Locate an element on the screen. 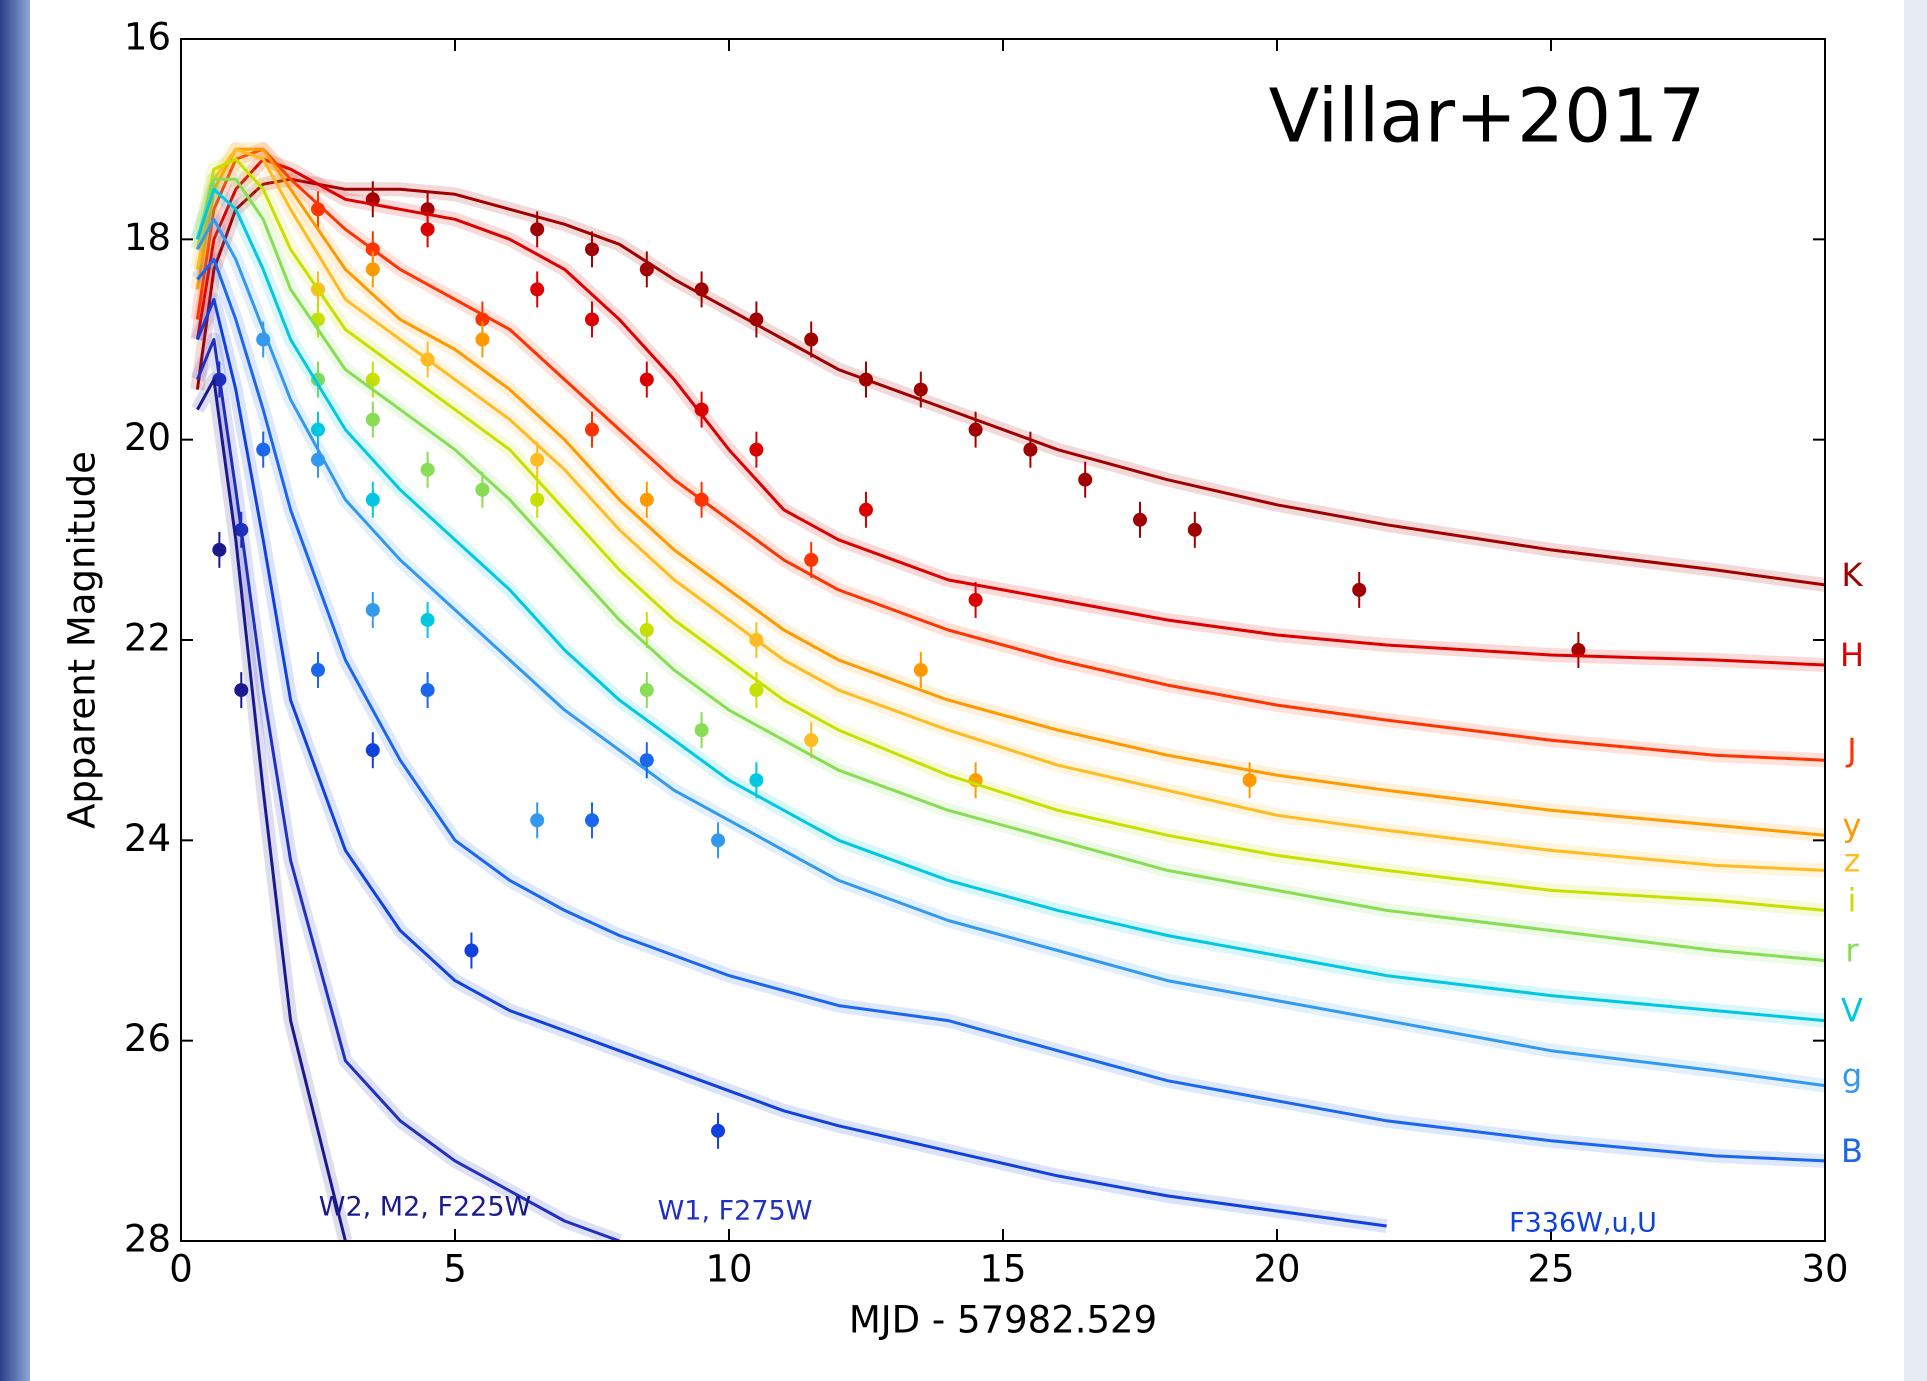 The image size is (1927, 1381). series-annotation: W2, M2, F225W is located at coordinates (425, 1207).